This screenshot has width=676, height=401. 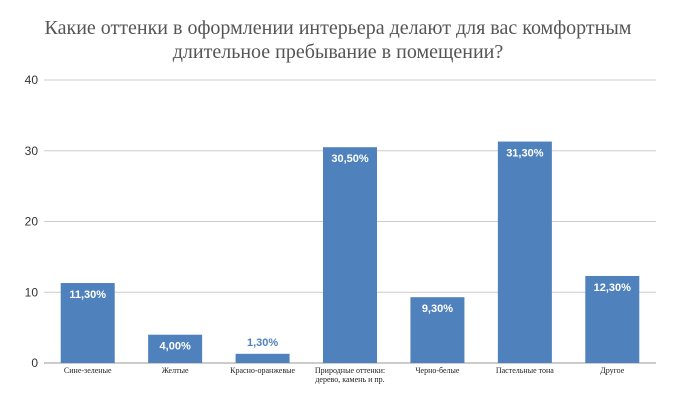 What do you see at coordinates (525, 370) in the screenshot?
I see `x-tick-label: Пастельные тона` at bounding box center [525, 370].